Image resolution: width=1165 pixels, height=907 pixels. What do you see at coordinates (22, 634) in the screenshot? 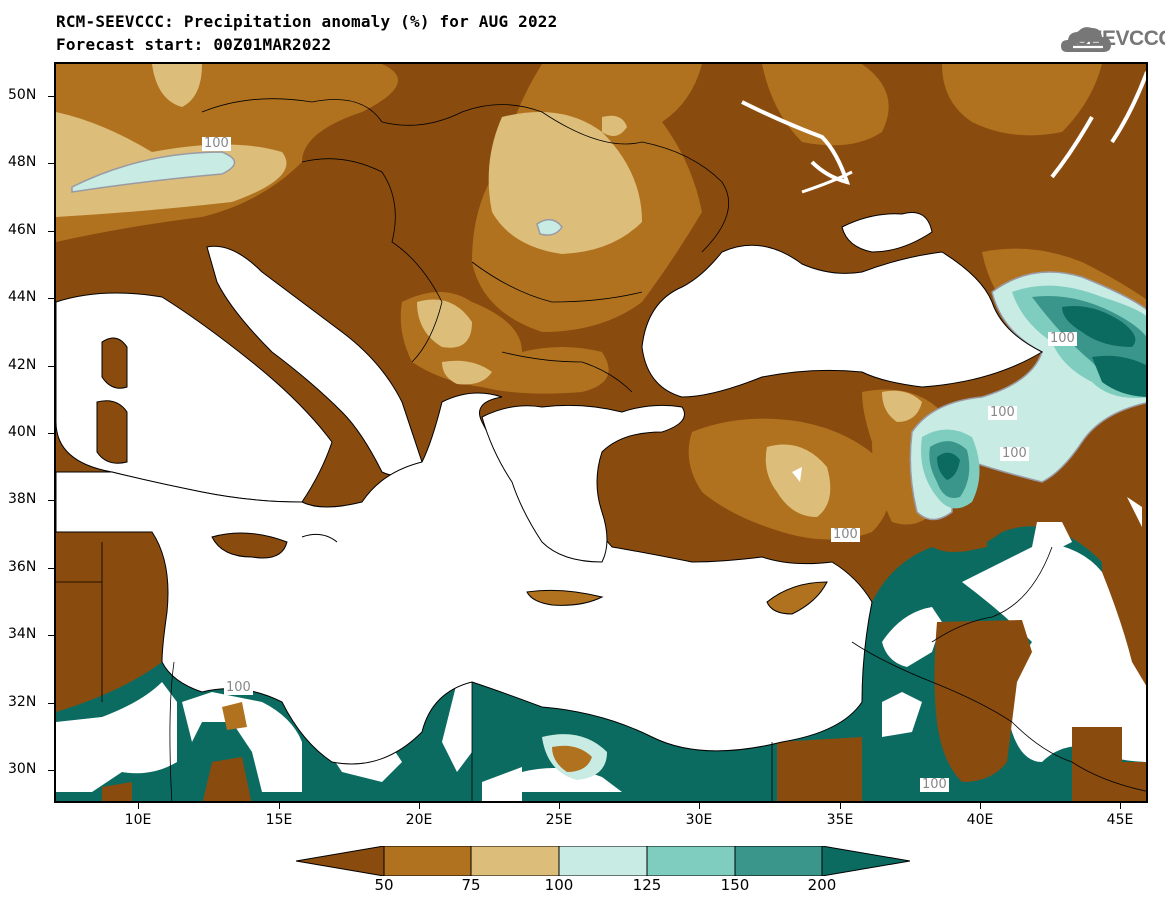
I see `lat-label-34n: 34N` at bounding box center [22, 634].